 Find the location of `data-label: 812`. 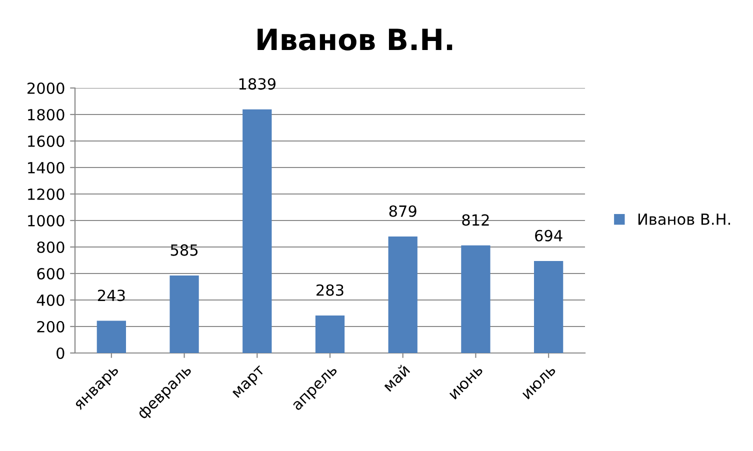

data-label: 812 is located at coordinates (475, 220).